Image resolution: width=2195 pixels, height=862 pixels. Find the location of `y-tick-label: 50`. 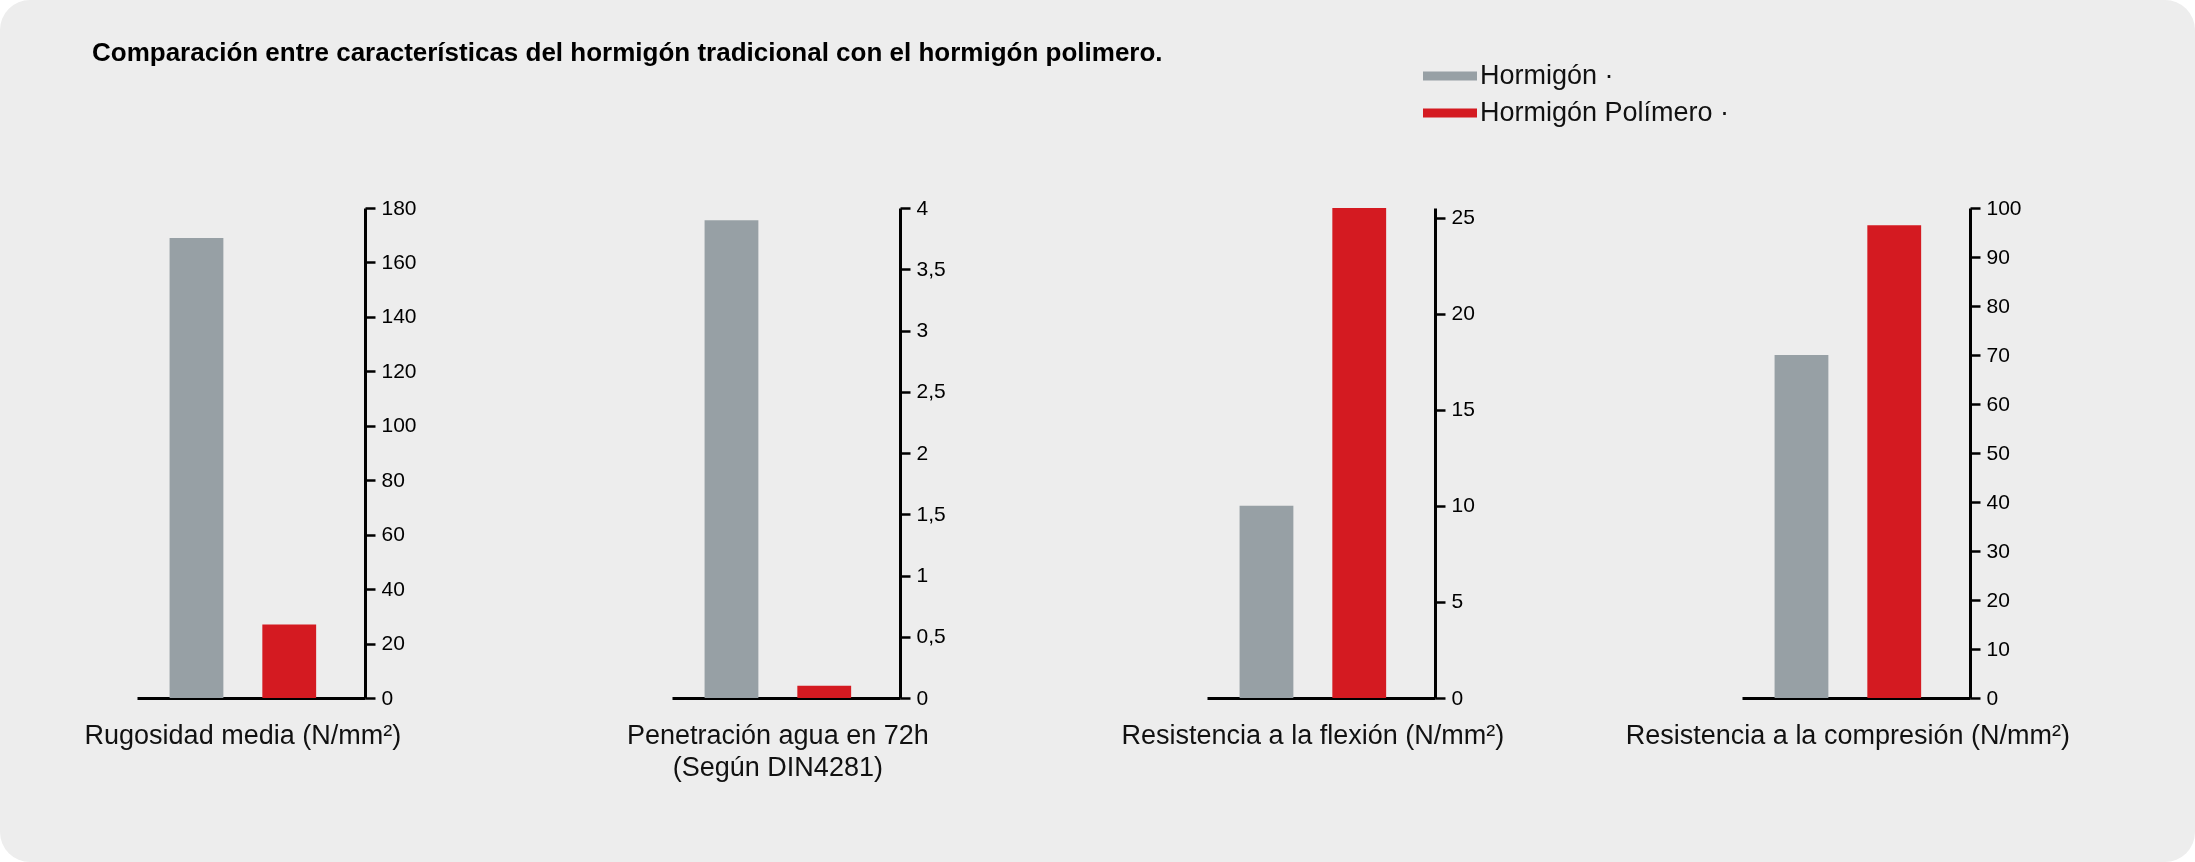

y-tick-label: 50 is located at coordinates (1998, 452).